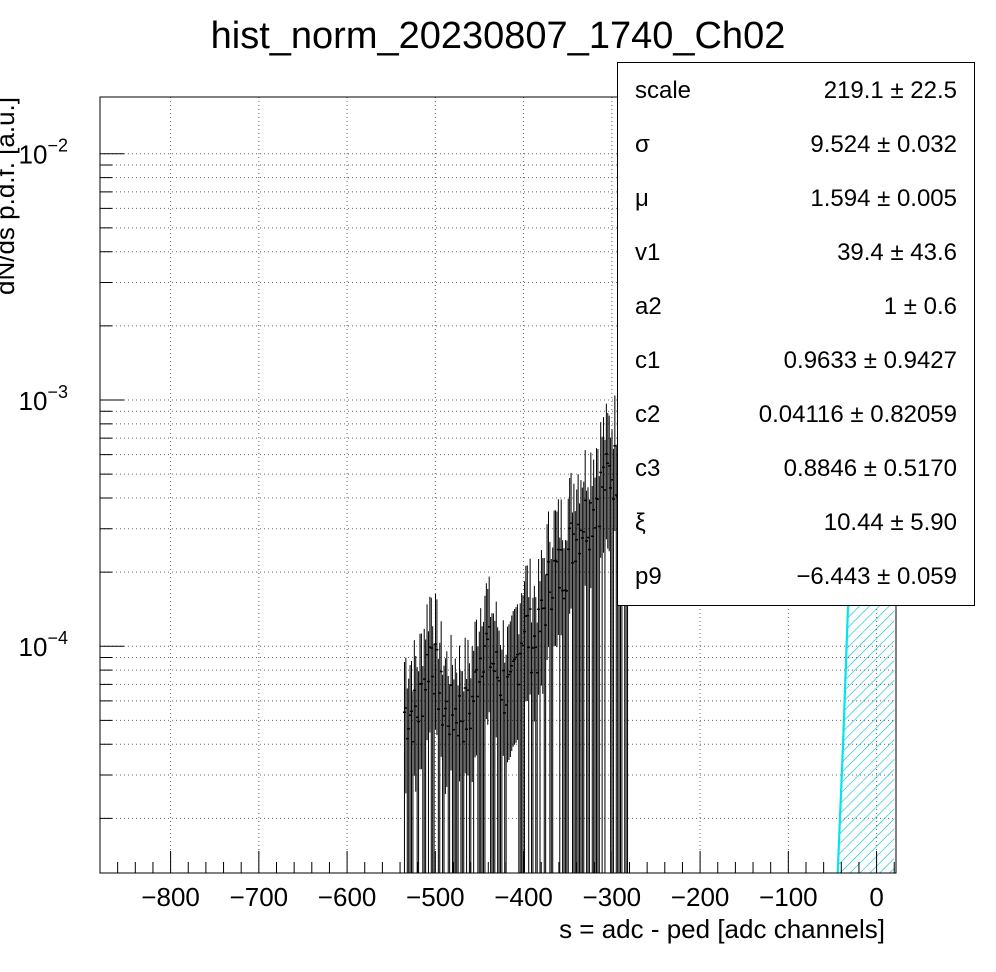  What do you see at coordinates (796, 306) in the screenshot?
I see `stats-row: a2 1 ± 0.6` at bounding box center [796, 306].